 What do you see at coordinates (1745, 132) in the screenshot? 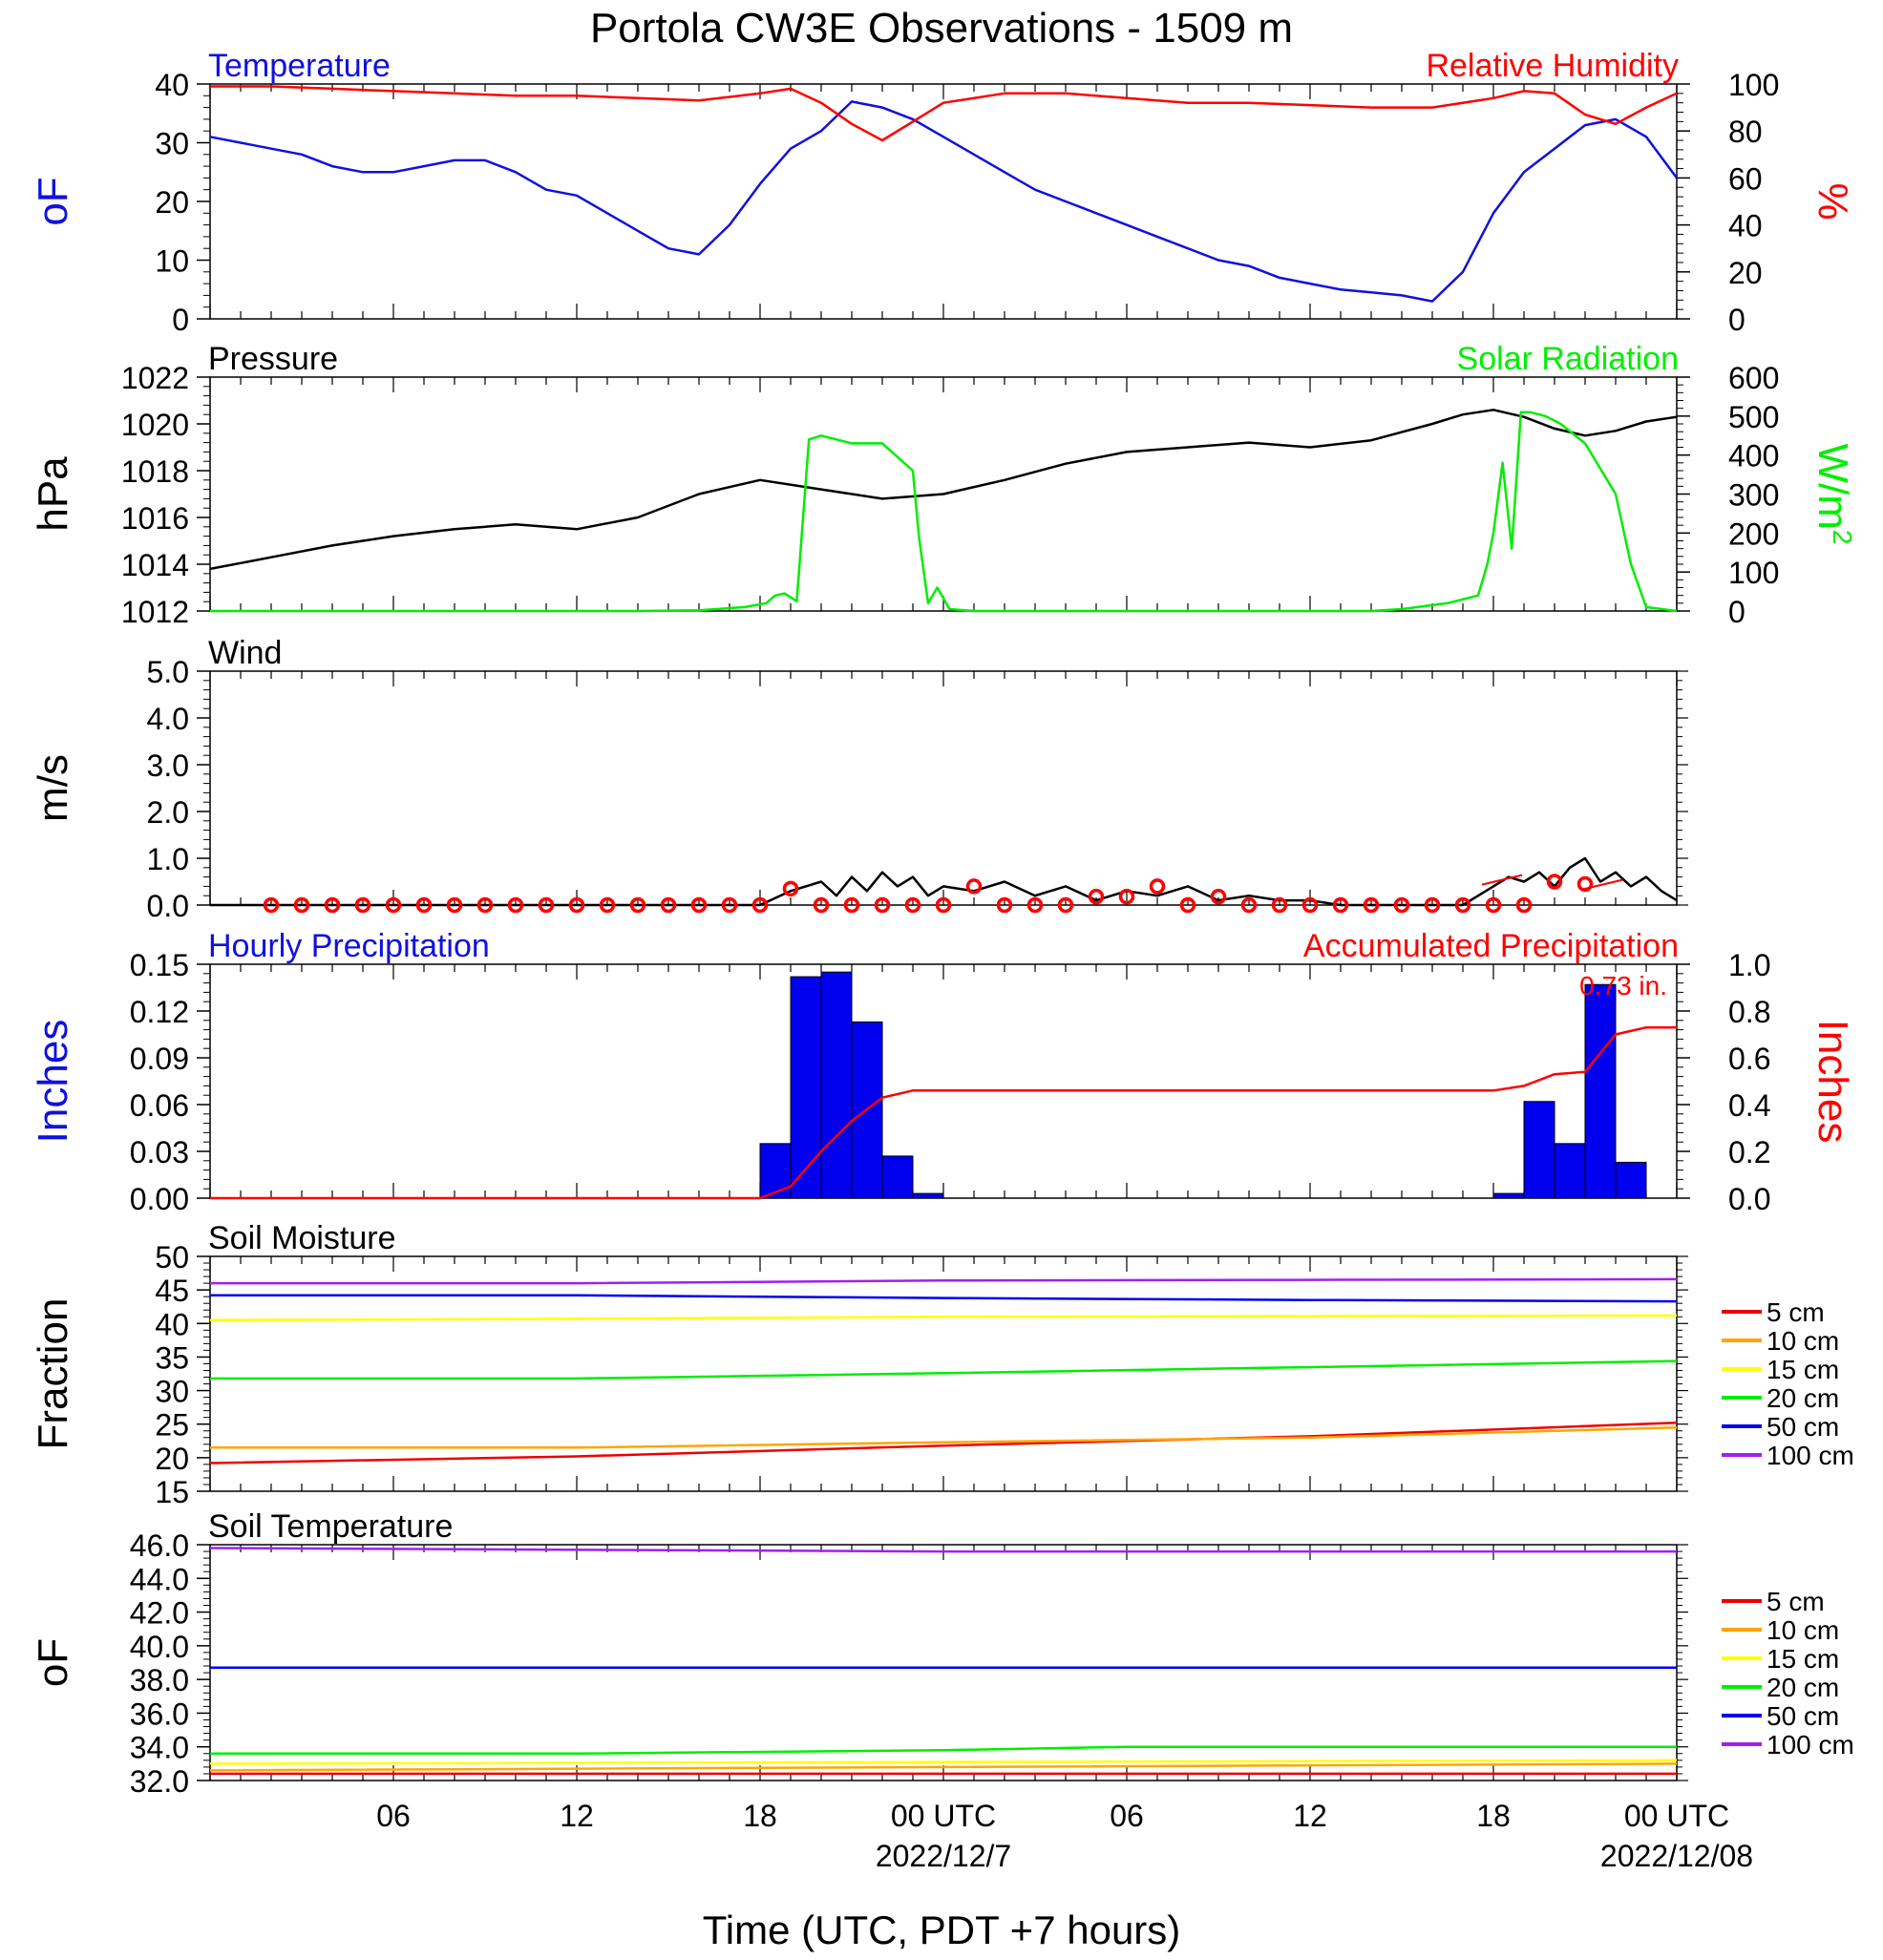
I see `y-tick-label-right: 80` at bounding box center [1745, 132].